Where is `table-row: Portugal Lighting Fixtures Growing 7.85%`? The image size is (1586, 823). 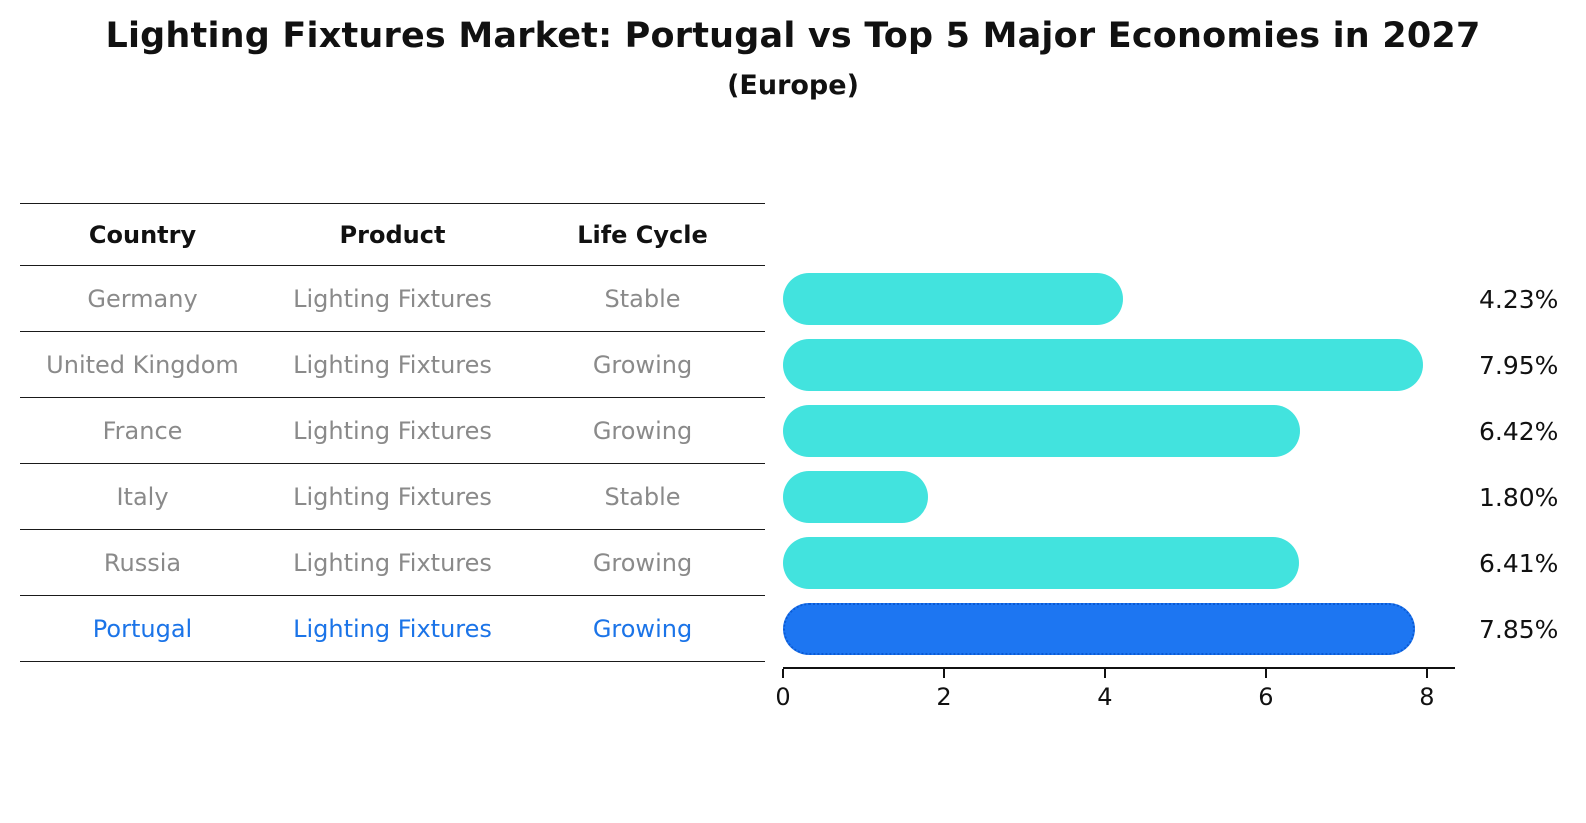 table-row: Portugal Lighting Fixtures Growing 7.85% is located at coordinates (793, 629).